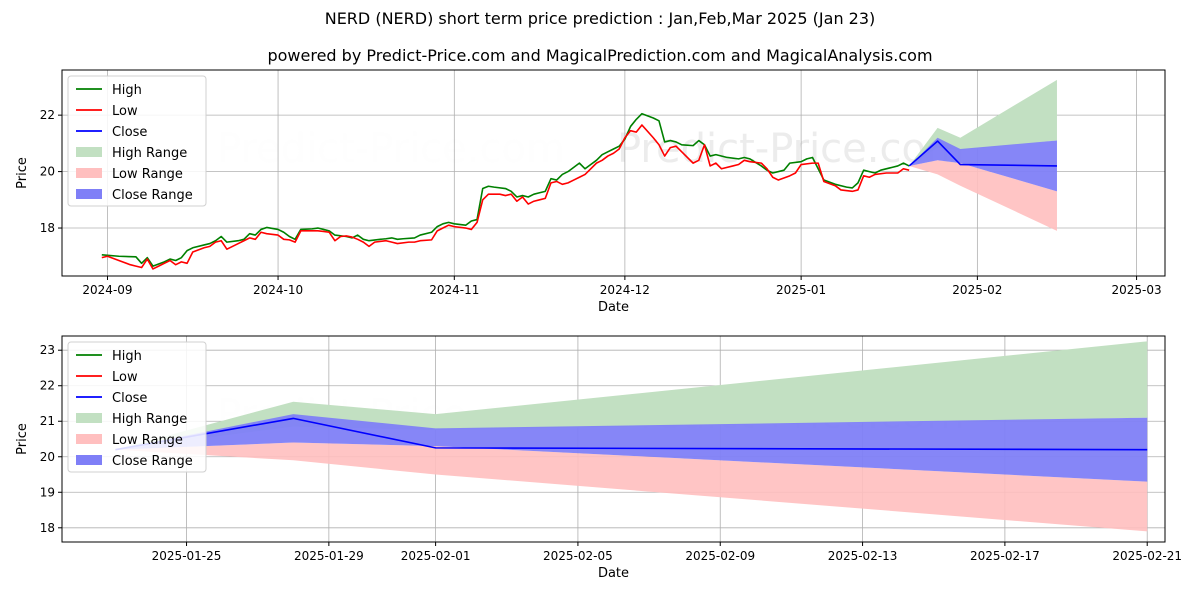 The image size is (1200, 600). Describe the element at coordinates (625, 290) in the screenshot. I see `x-tick-label: 2024-12` at that location.